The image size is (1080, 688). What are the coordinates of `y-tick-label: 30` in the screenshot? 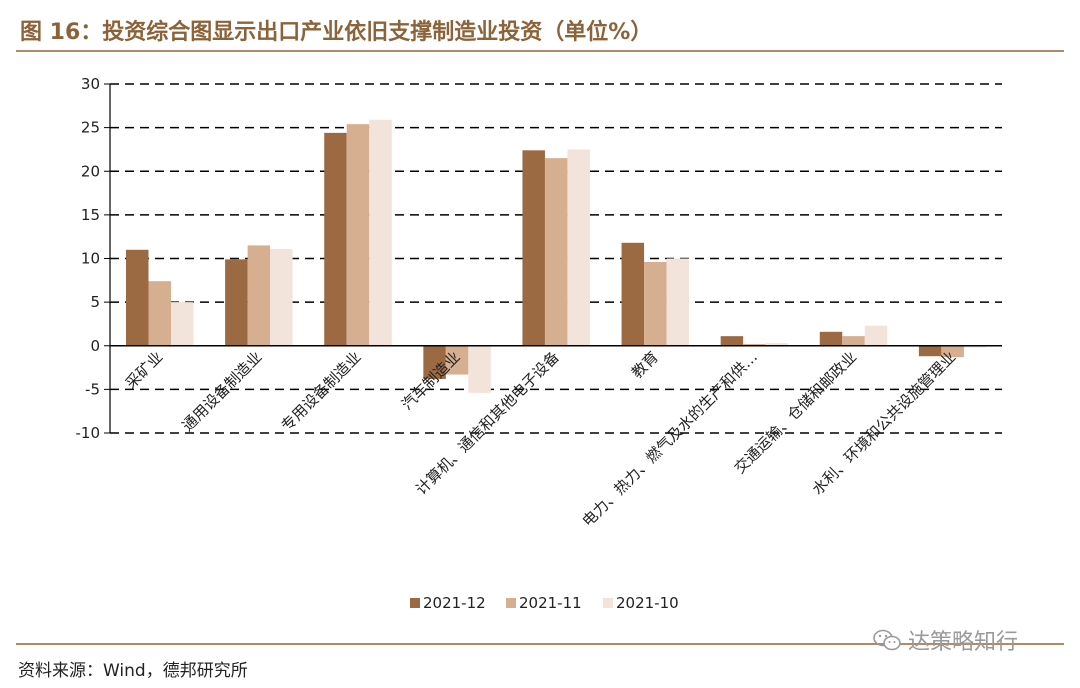 It's located at (90, 84).